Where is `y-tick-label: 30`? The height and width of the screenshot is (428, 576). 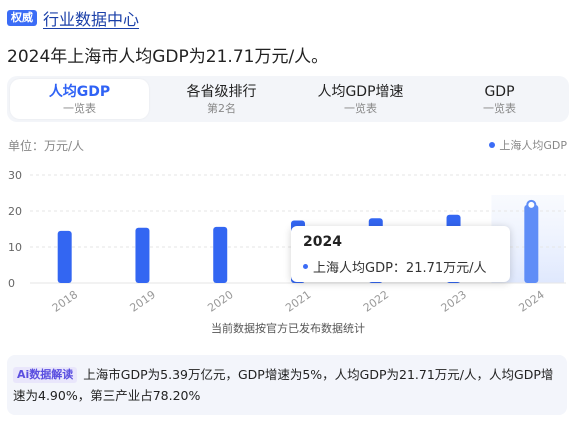
y-tick-label: 30 is located at coordinates (15, 175).